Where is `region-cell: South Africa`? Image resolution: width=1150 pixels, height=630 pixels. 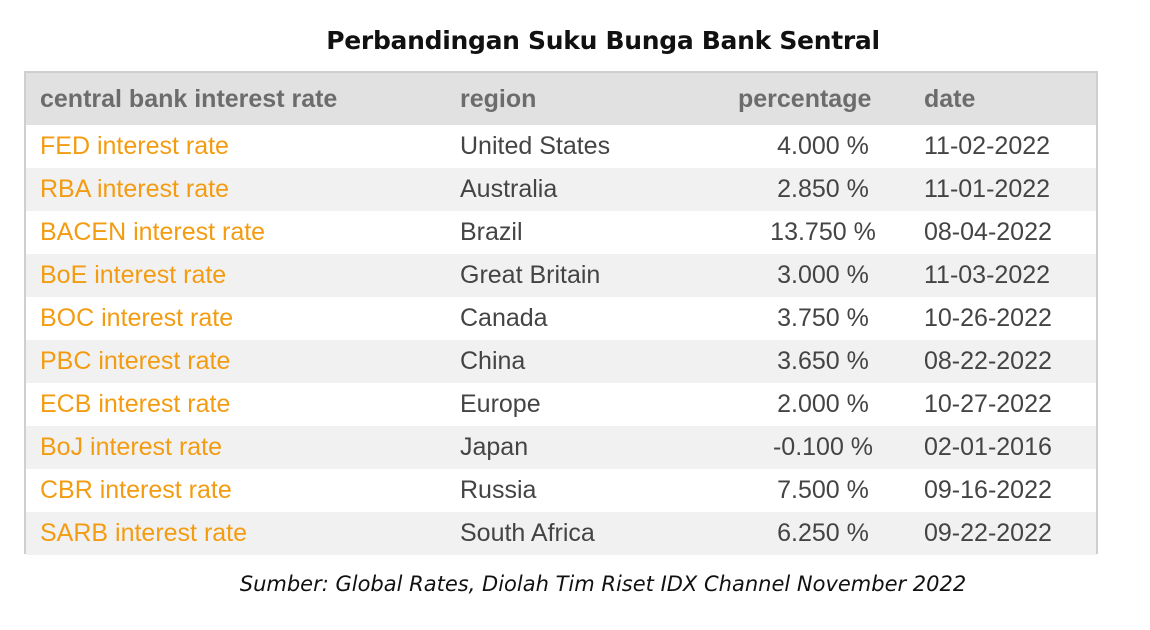 region-cell: South Africa is located at coordinates (527, 533).